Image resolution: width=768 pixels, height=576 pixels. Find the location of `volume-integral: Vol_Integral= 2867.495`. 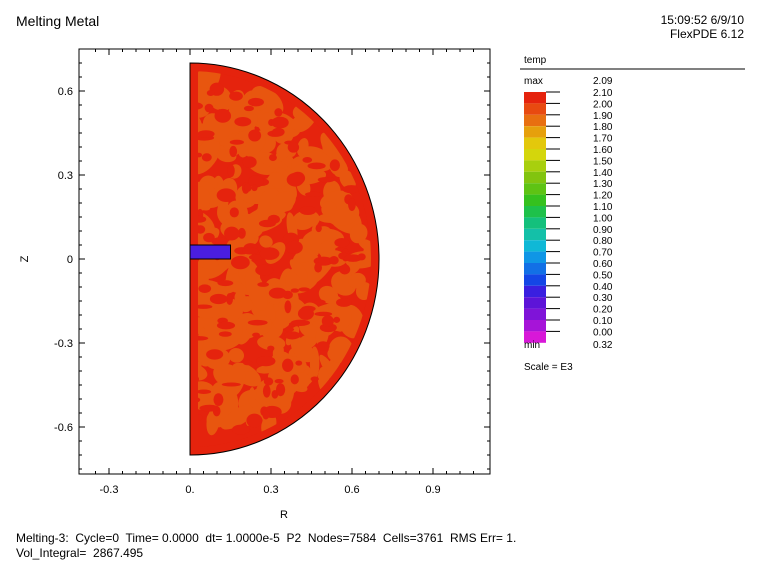

volume-integral: Vol_Integral= 2867.495 is located at coordinates (80, 553).